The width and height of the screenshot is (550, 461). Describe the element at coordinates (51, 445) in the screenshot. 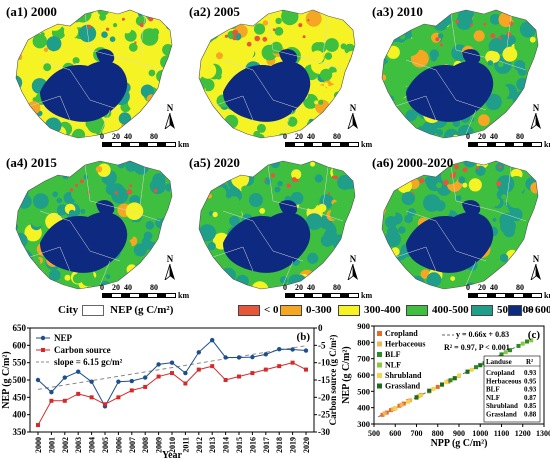

I see `x-tick-label: 2001` at that location.